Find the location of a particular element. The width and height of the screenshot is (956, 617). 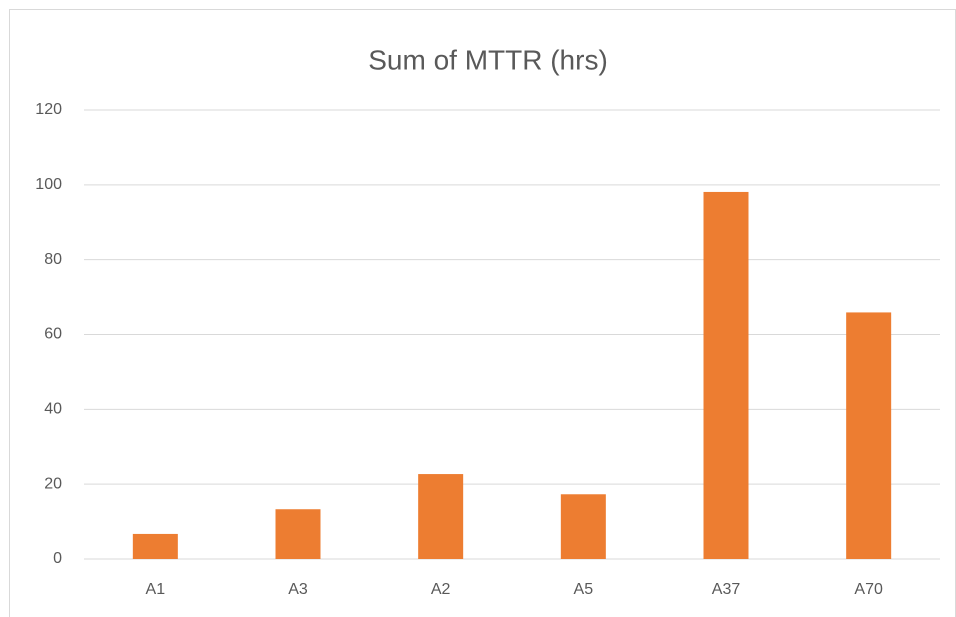

y-tick-label: 100 is located at coordinates (48, 184).